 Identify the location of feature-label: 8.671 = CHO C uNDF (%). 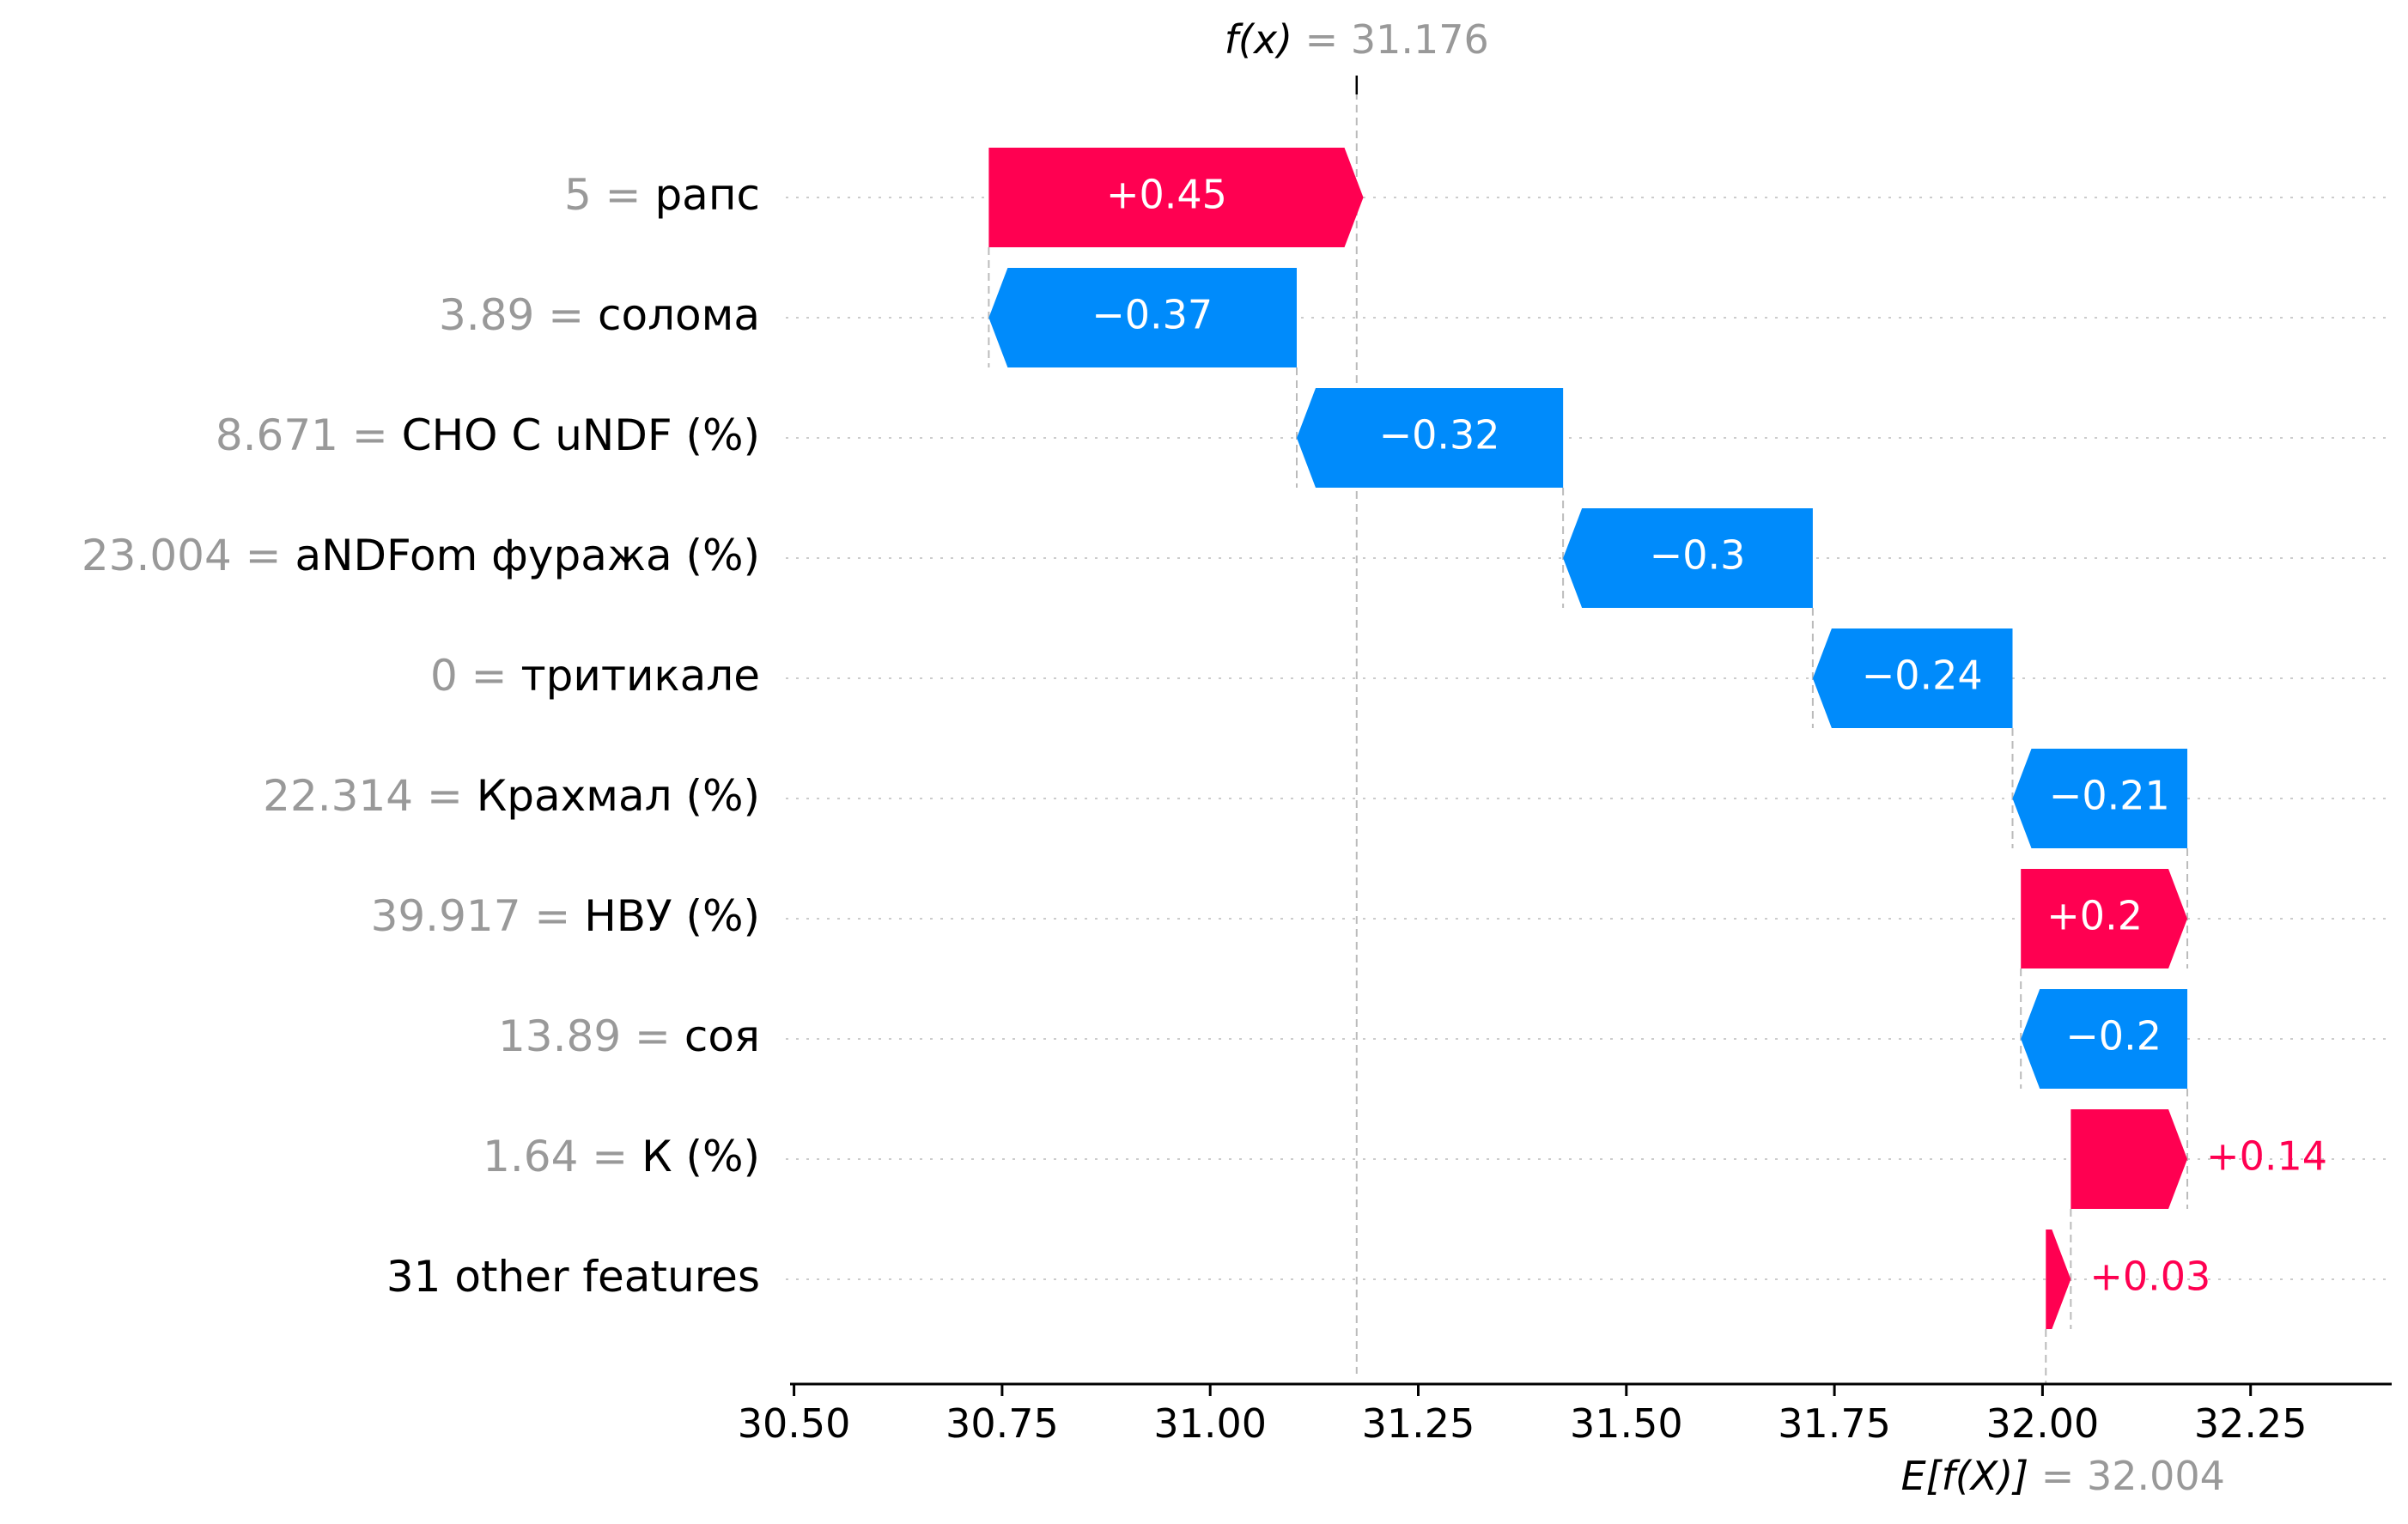
(488, 435).